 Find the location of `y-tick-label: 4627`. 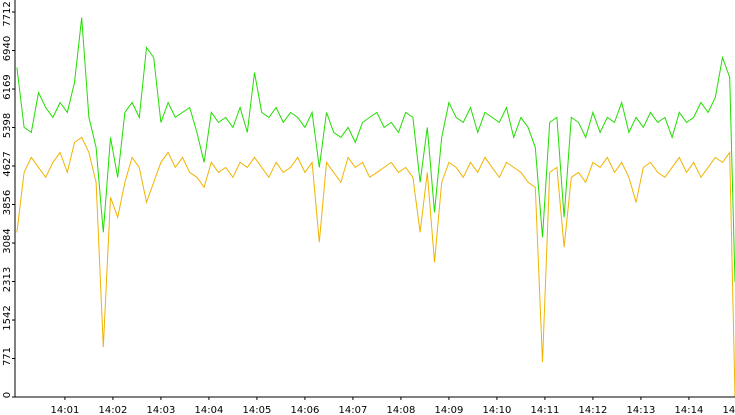

y-tick-label: 4627 is located at coordinates (7, 163).